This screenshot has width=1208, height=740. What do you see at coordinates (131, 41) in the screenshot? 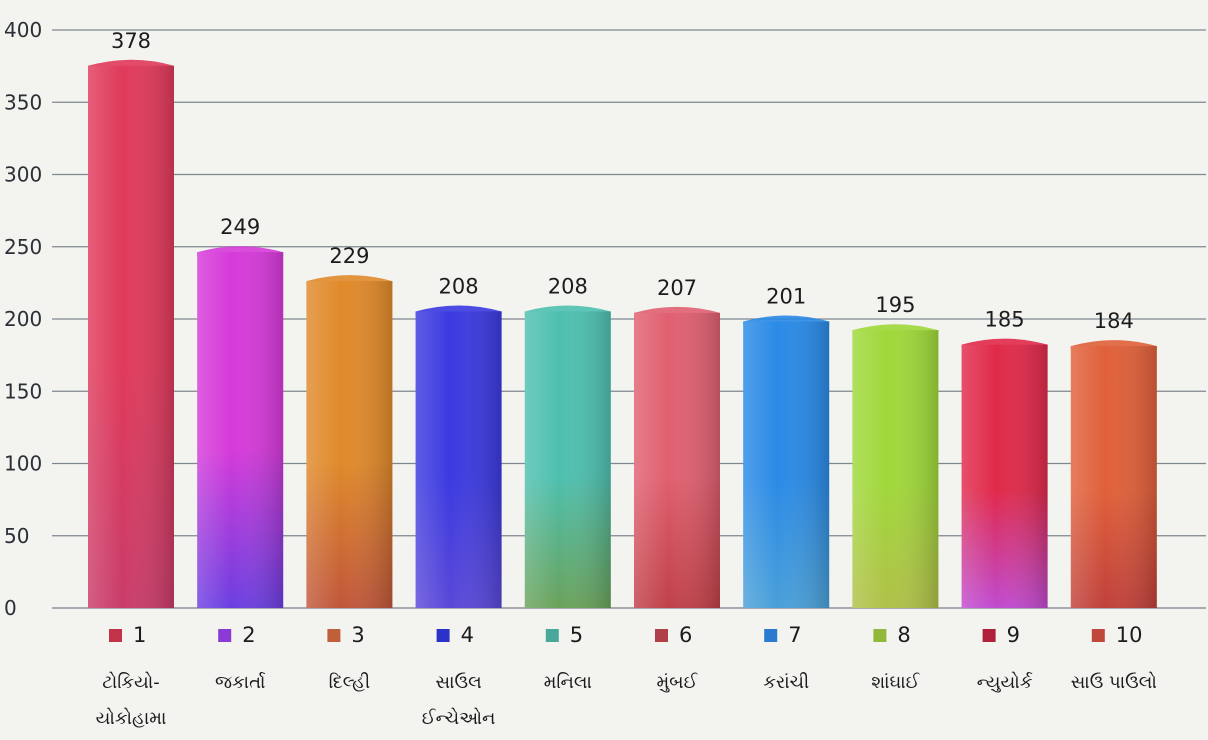
I see `value-label: 378` at bounding box center [131, 41].